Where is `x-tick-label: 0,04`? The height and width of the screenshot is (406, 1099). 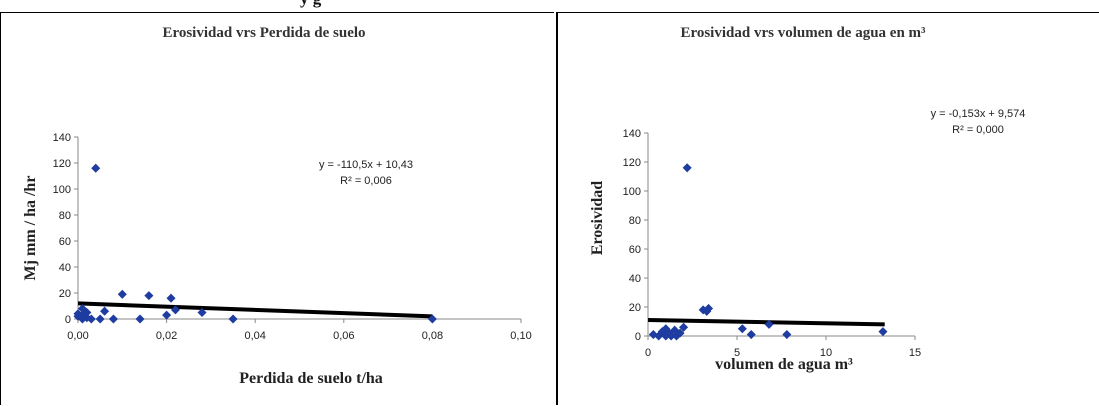 x-tick-label: 0,04 is located at coordinates (254, 336).